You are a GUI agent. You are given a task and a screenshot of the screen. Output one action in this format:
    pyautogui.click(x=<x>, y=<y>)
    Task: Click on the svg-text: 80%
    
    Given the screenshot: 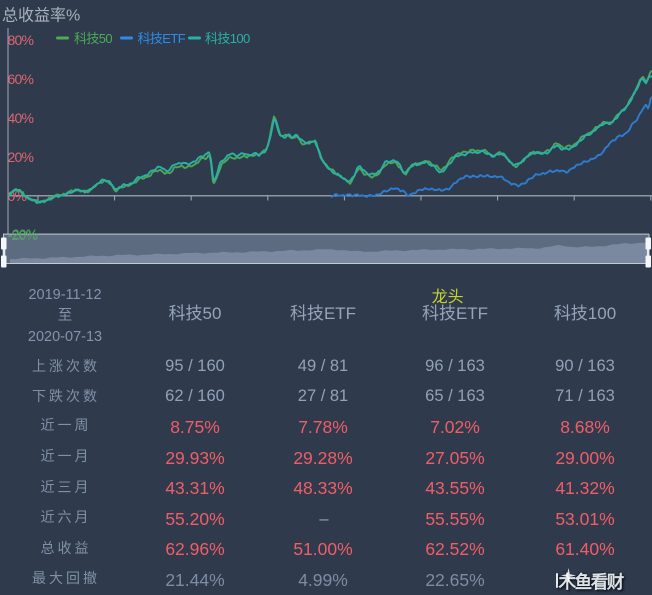 What is the action you would take?
    pyautogui.click(x=21, y=40)
    